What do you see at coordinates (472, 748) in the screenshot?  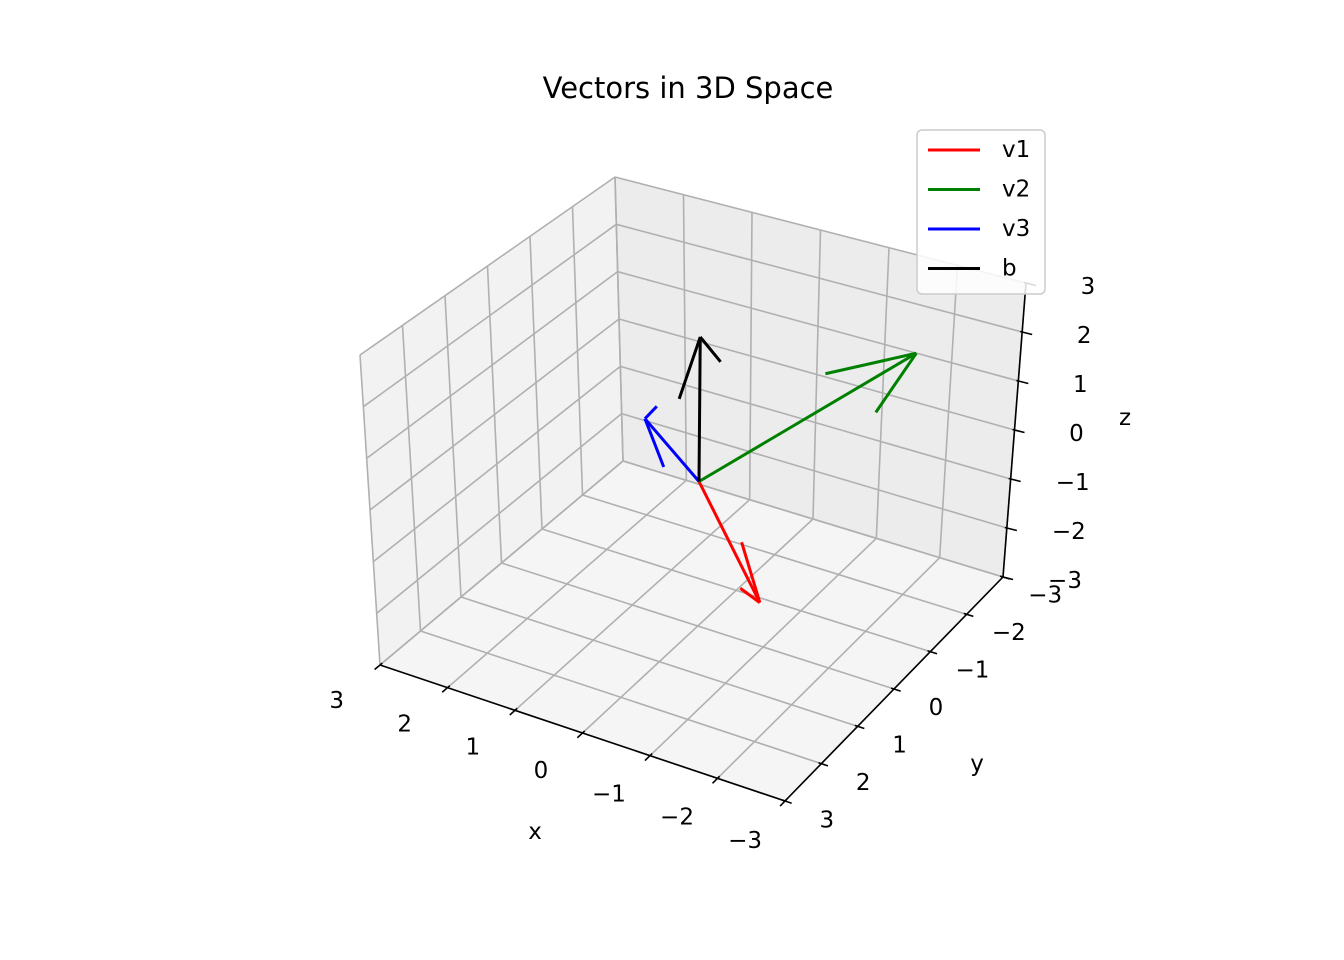 I see `x-tick-label: 1` at bounding box center [472, 748].